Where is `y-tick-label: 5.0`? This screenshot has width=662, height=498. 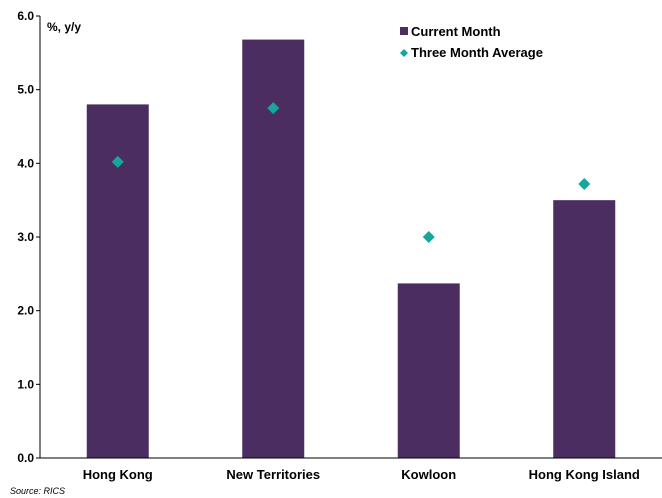
y-tick-label: 5.0 is located at coordinates (25, 90).